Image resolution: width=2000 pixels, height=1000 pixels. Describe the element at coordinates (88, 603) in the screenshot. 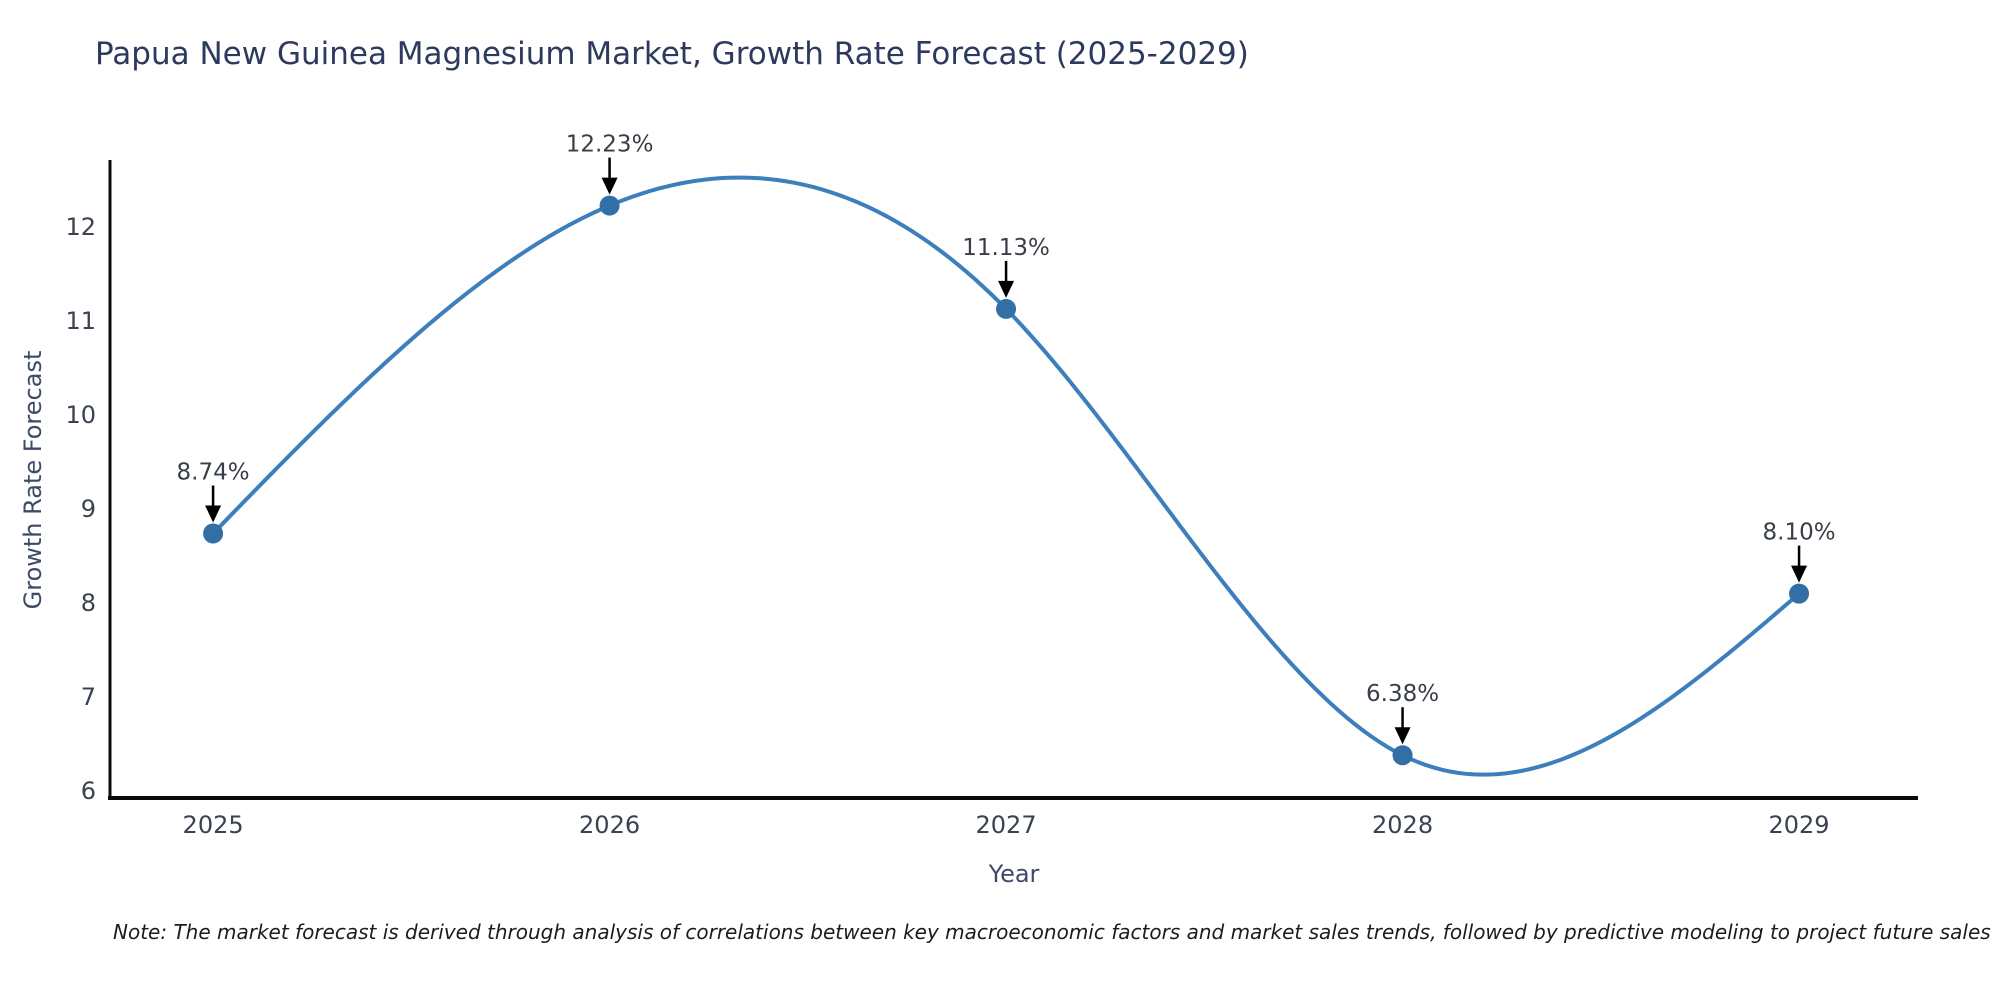

I see `y-tick-label: 8` at that location.